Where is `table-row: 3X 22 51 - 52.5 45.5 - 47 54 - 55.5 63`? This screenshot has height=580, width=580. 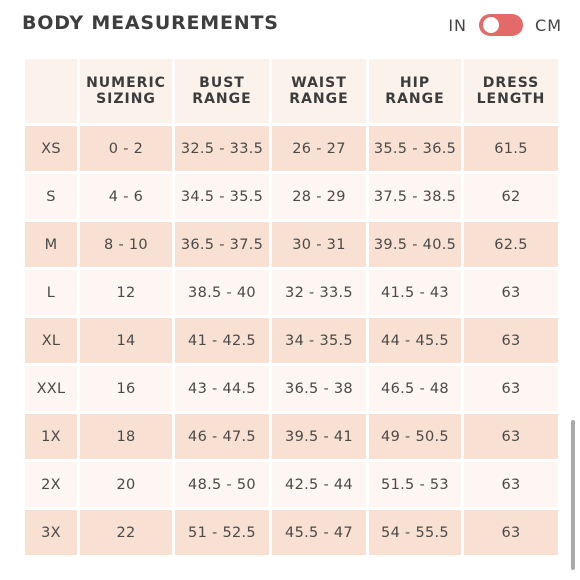
table-row: 3X 22 51 - 52.5 45.5 - 47 54 - 55.5 63 is located at coordinates (291, 532).